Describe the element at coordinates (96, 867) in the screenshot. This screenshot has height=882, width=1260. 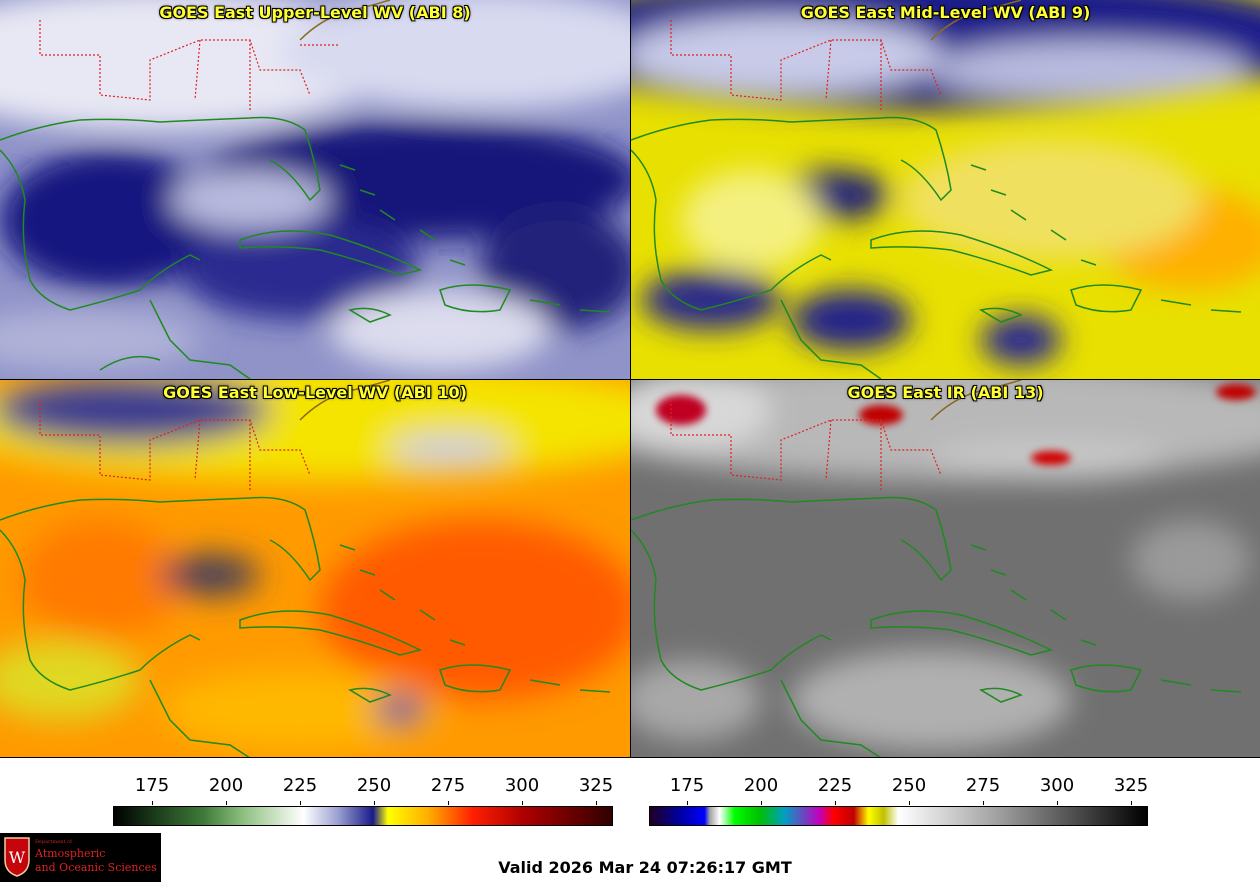
I see `logo-line2: and Oceanic Sciences` at that location.